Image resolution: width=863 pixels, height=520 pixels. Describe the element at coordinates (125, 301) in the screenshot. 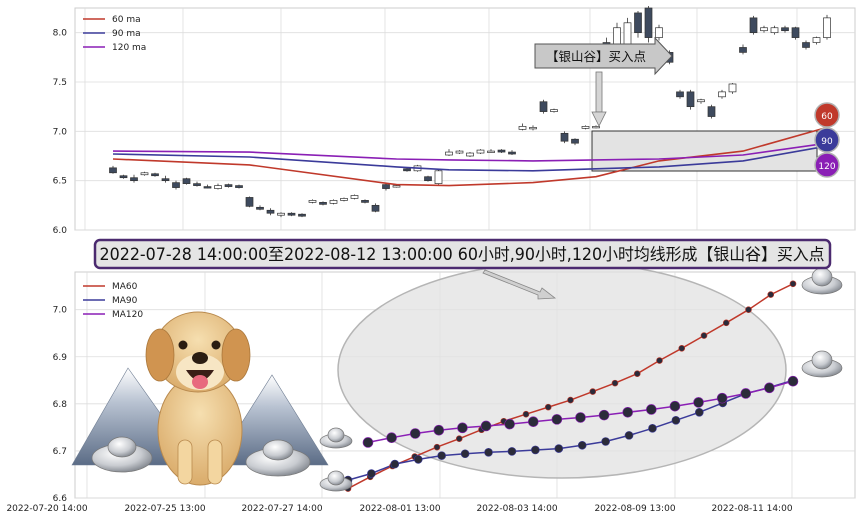

I see `bottom-legend-90: MA90` at that location.